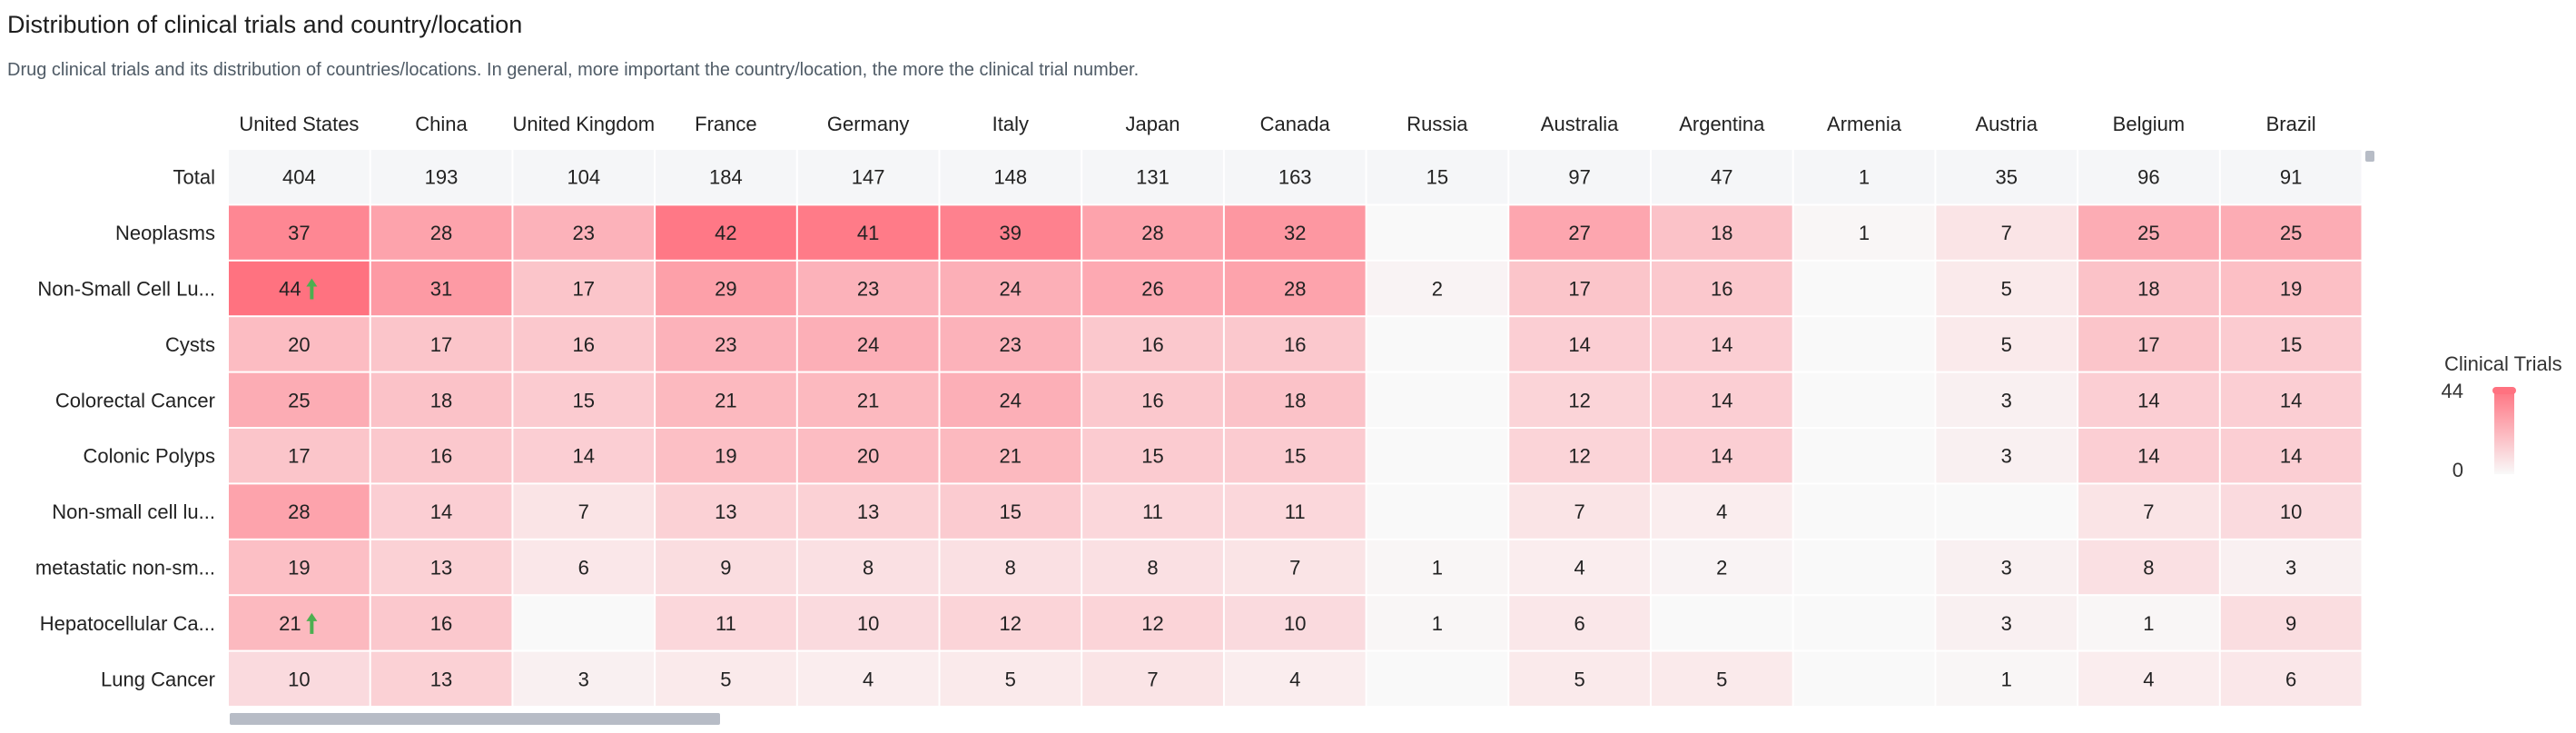  Describe the element at coordinates (2148, 289) in the screenshot. I see `cell-value: 18` at that location.